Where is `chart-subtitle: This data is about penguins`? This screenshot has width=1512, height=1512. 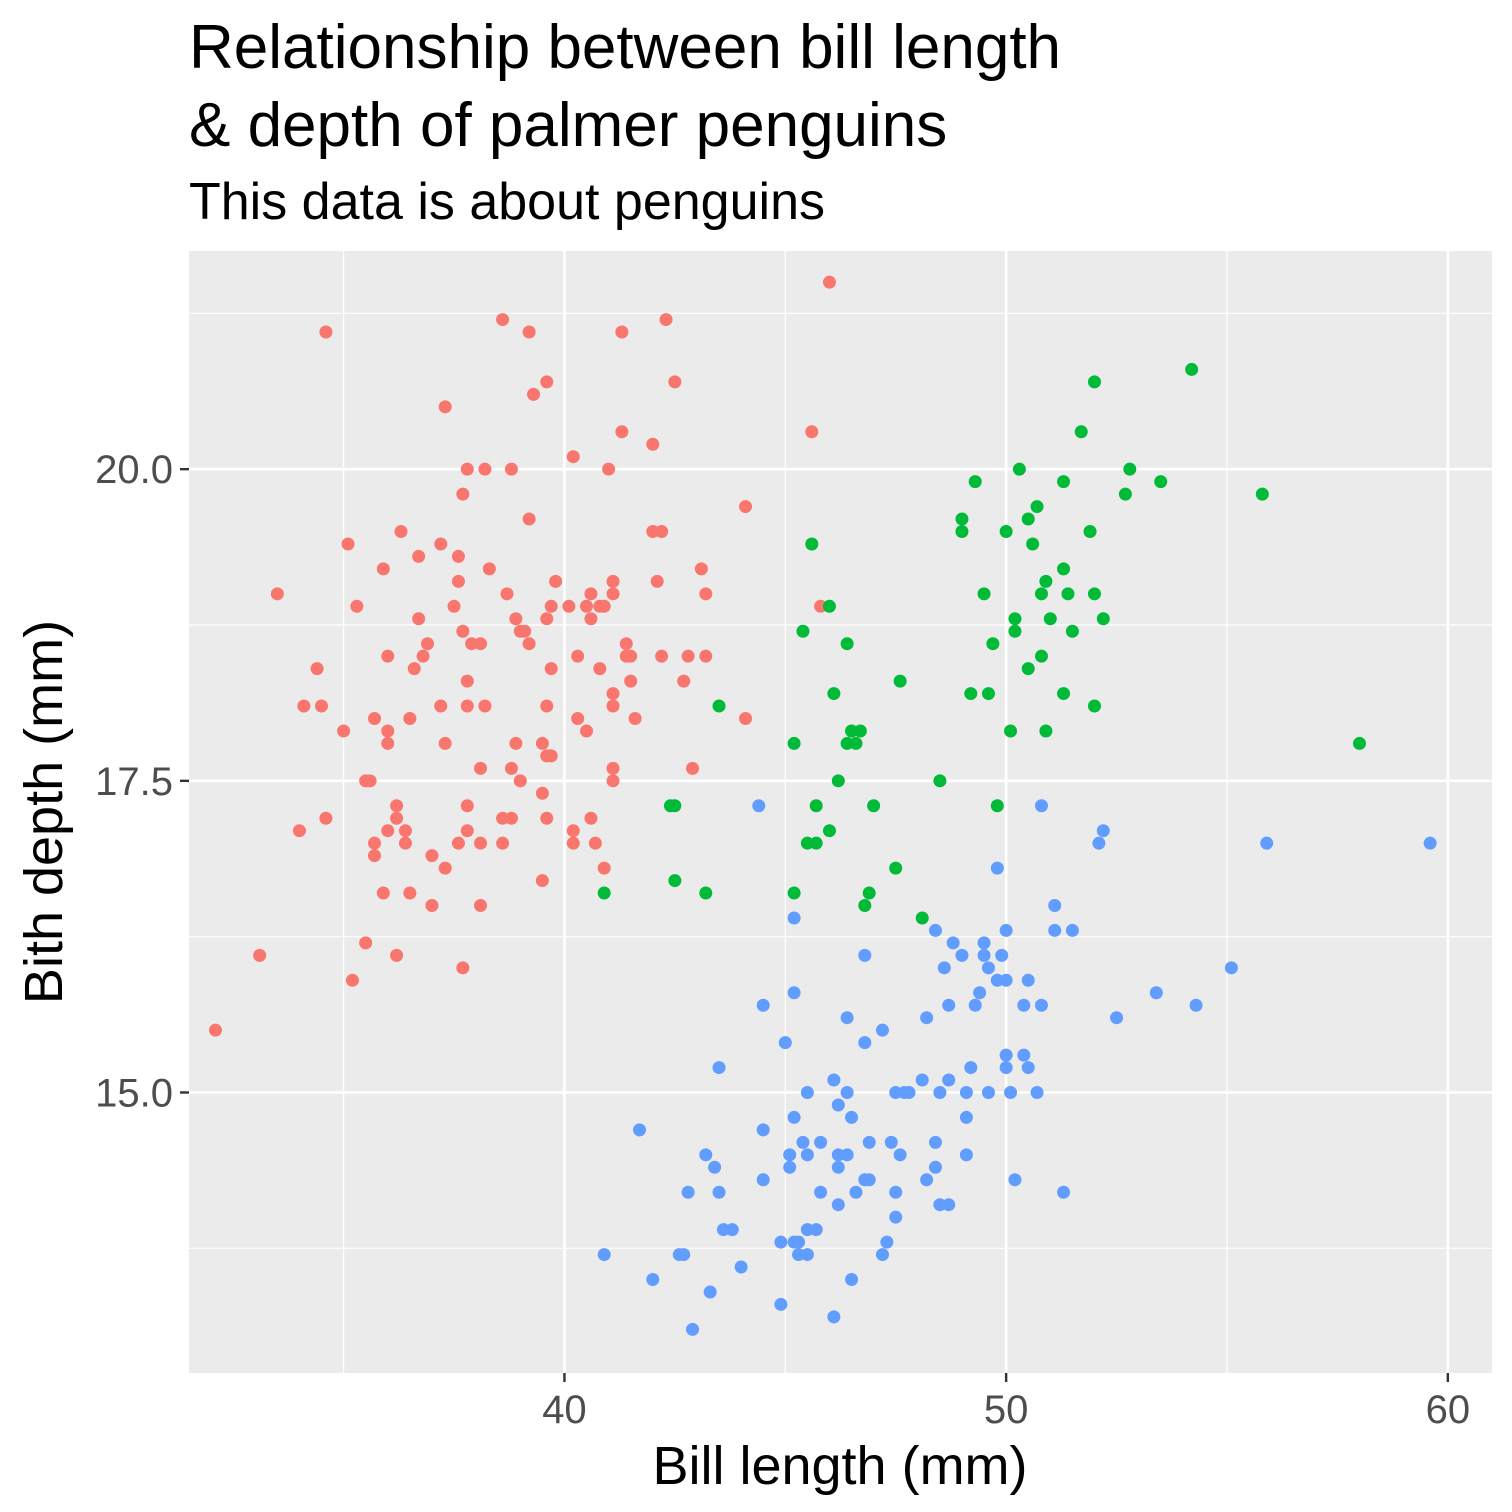
chart-subtitle: This data is about penguins is located at coordinates (507, 202).